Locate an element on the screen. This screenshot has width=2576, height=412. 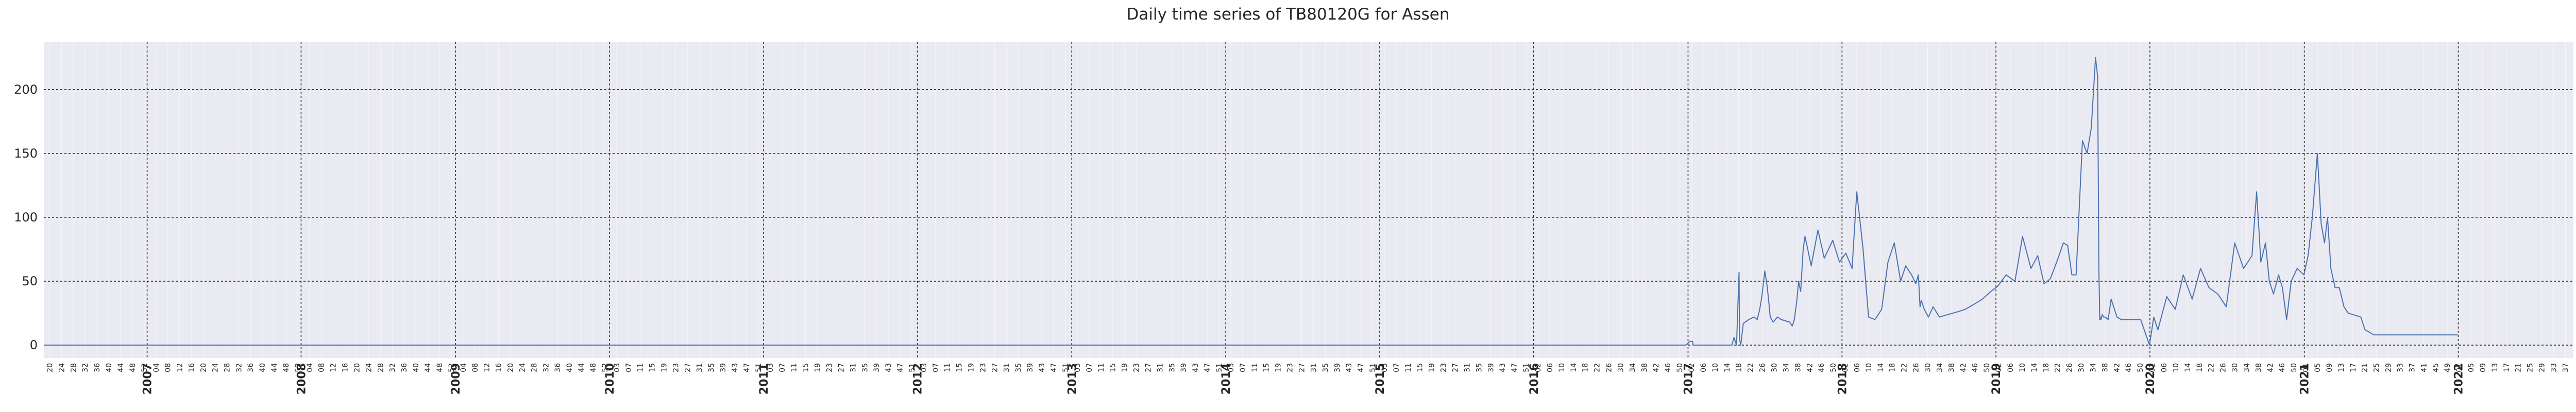
x-minor-tick-label: 15 is located at coordinates (653, 367).